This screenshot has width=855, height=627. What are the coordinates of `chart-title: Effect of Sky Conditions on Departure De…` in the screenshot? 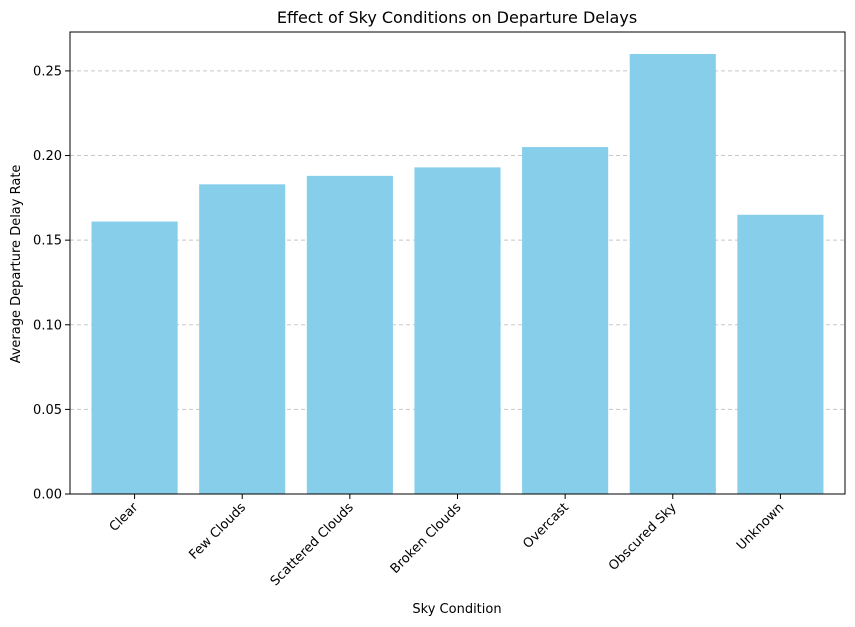 It's located at (457, 17).